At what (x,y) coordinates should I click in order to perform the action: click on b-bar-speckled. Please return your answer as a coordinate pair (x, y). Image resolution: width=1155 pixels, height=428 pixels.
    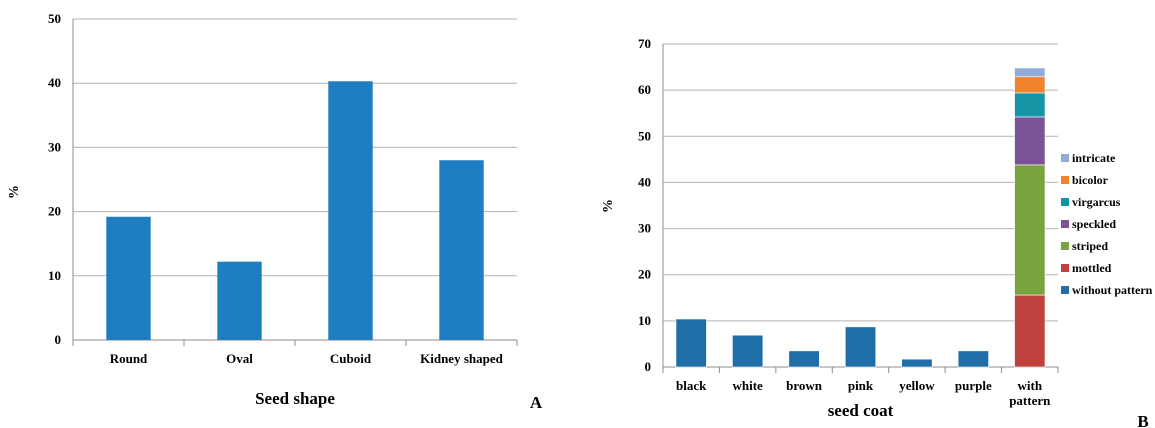
    Looking at the image, I should click on (1030, 141).